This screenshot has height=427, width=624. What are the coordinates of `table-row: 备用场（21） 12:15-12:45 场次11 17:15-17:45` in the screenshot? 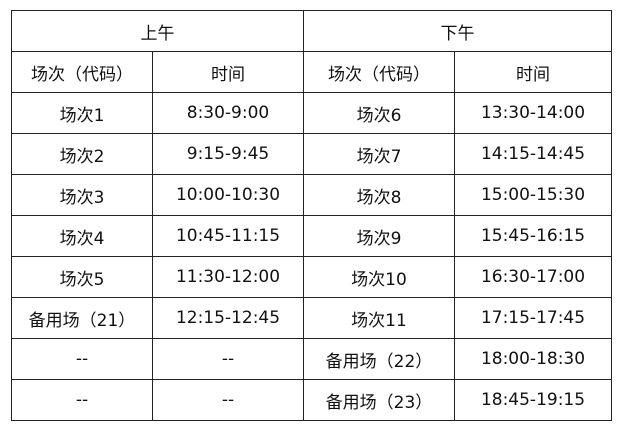 It's located at (311, 318).